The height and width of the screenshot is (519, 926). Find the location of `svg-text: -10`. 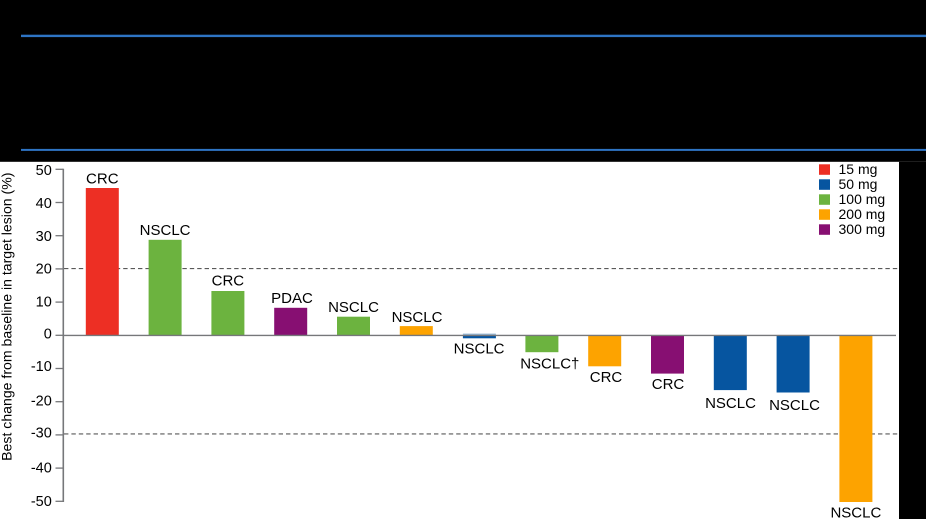

svg-text: -10 is located at coordinates (41, 367).